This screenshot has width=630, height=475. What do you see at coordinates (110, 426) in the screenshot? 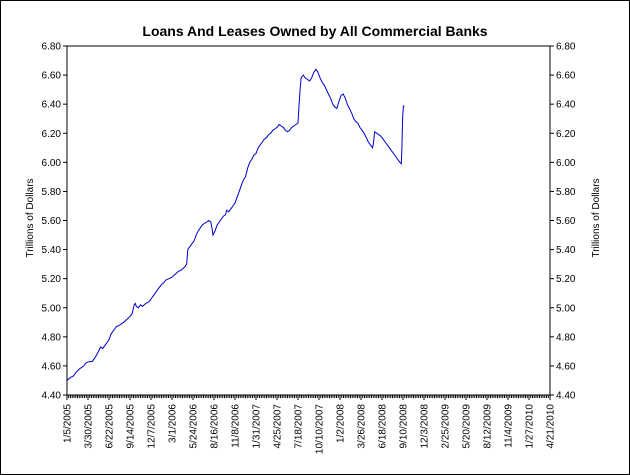
I see `x-tick-label: 6/22/2005` at bounding box center [110, 426].